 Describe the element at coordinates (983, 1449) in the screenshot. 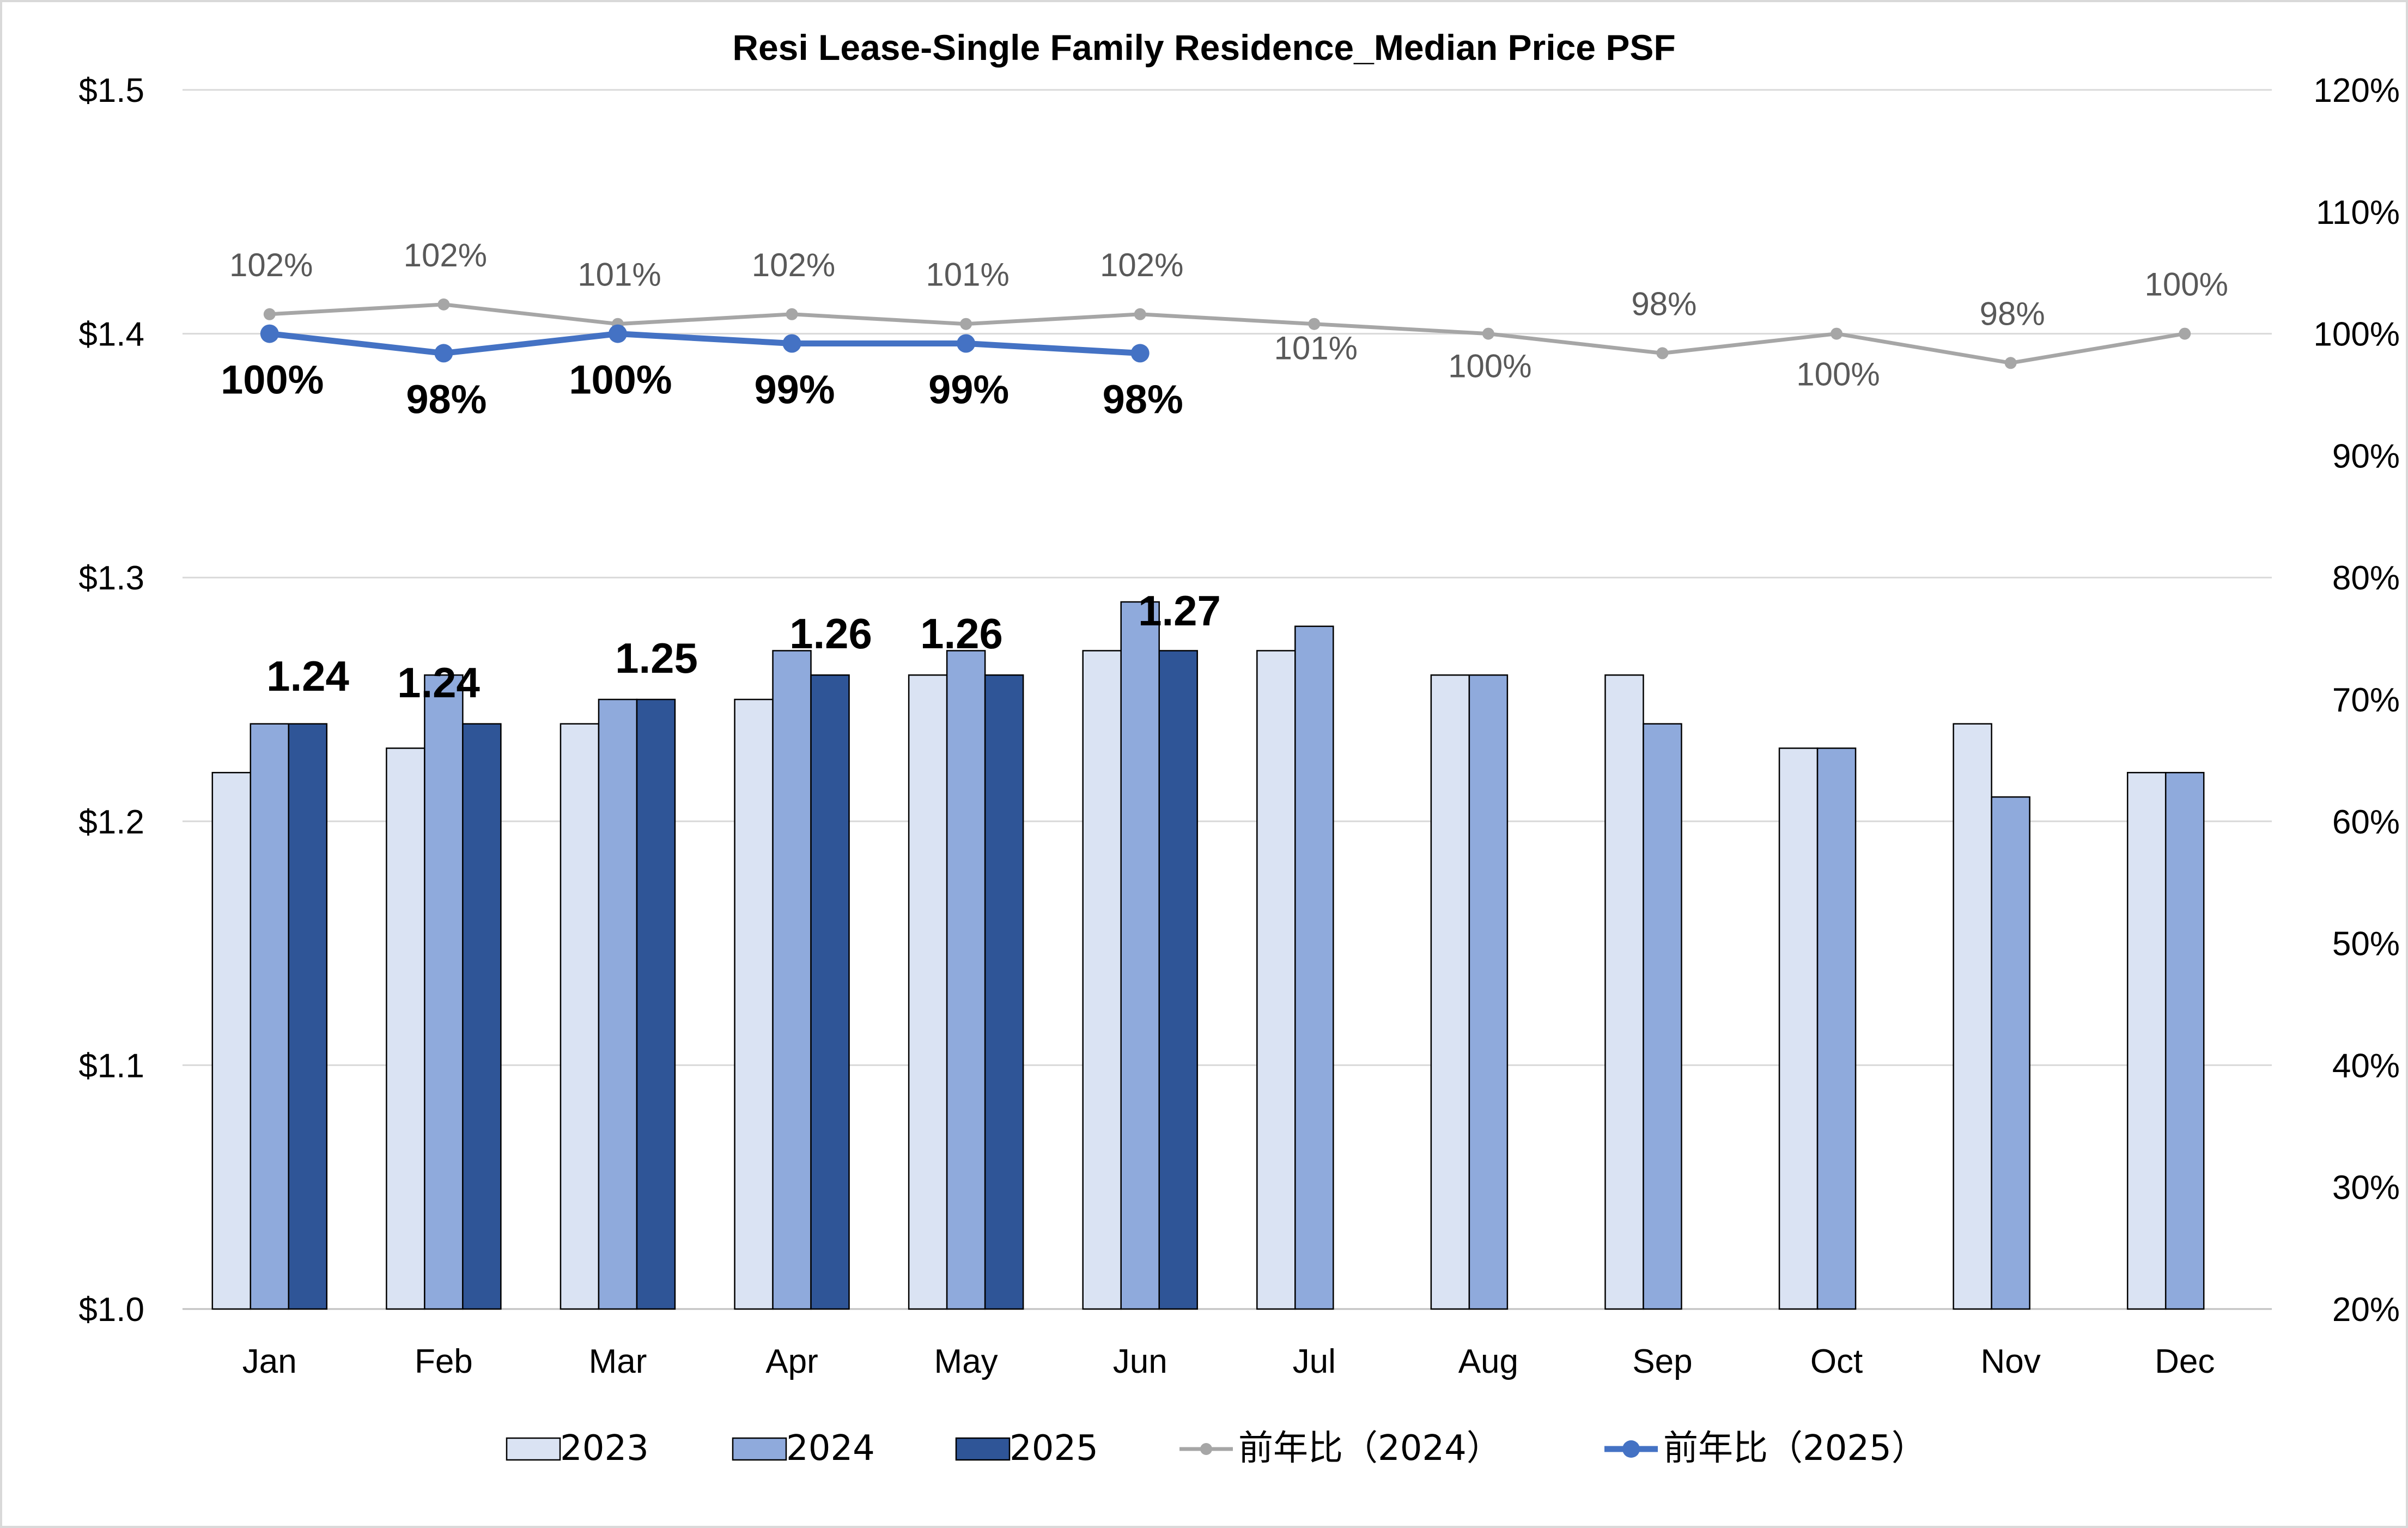

I see `legend-swatch` at that location.